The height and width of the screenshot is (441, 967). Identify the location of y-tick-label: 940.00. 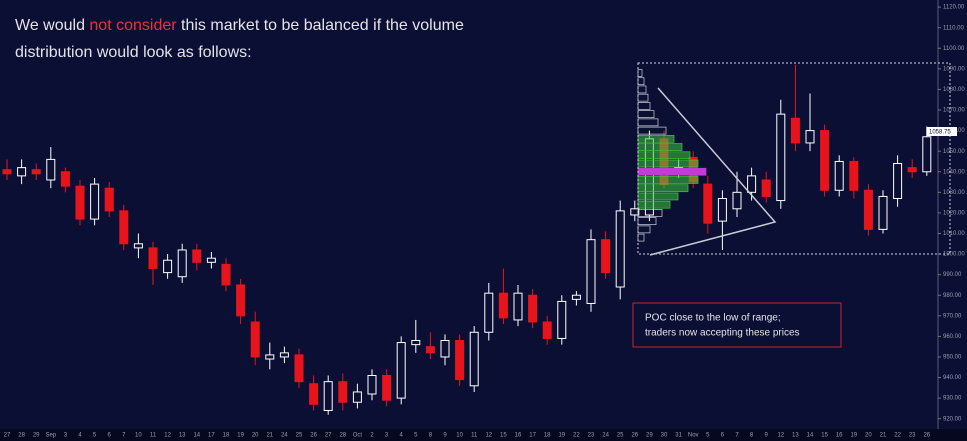
(952, 378).